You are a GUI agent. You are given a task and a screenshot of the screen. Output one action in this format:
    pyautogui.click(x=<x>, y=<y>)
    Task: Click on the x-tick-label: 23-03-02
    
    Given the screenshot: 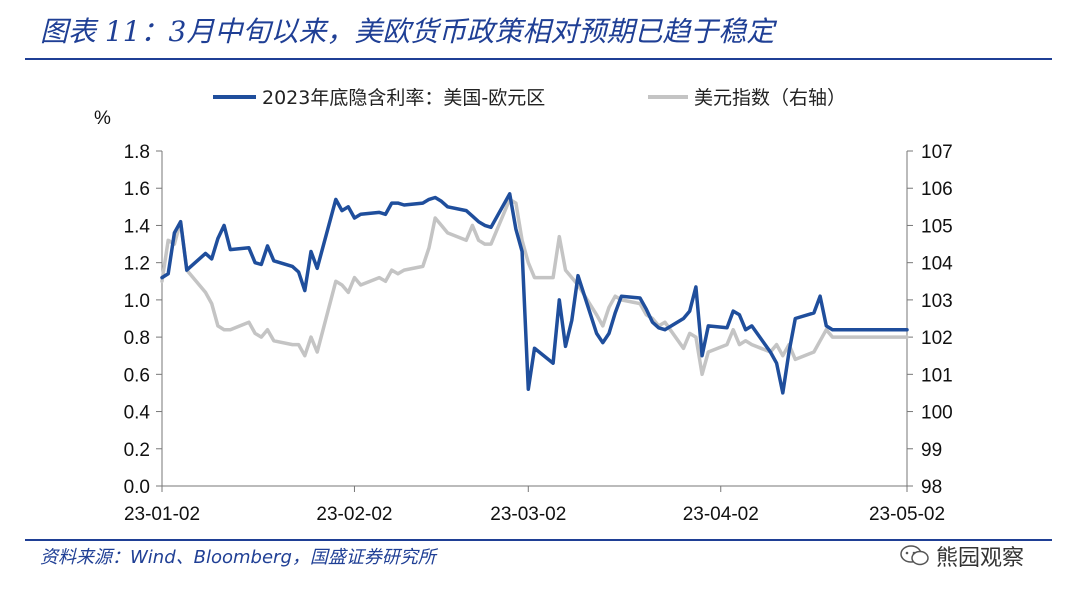 What is the action you would take?
    pyautogui.click(x=528, y=514)
    